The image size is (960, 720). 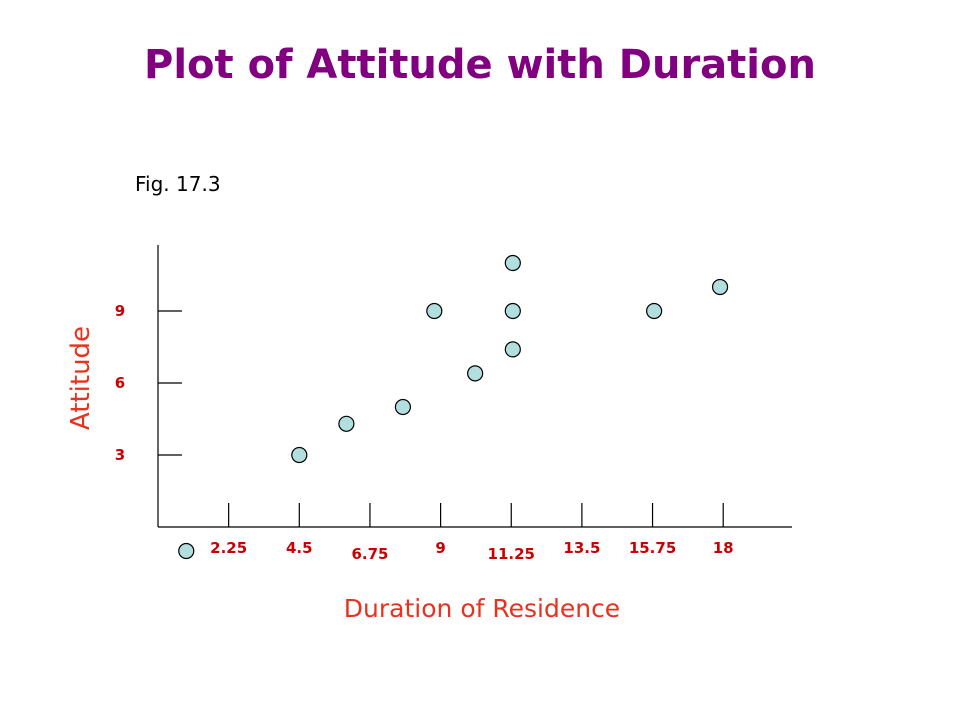 What do you see at coordinates (178, 184) in the screenshot?
I see `figure-label: Fig. 17.3` at bounding box center [178, 184].